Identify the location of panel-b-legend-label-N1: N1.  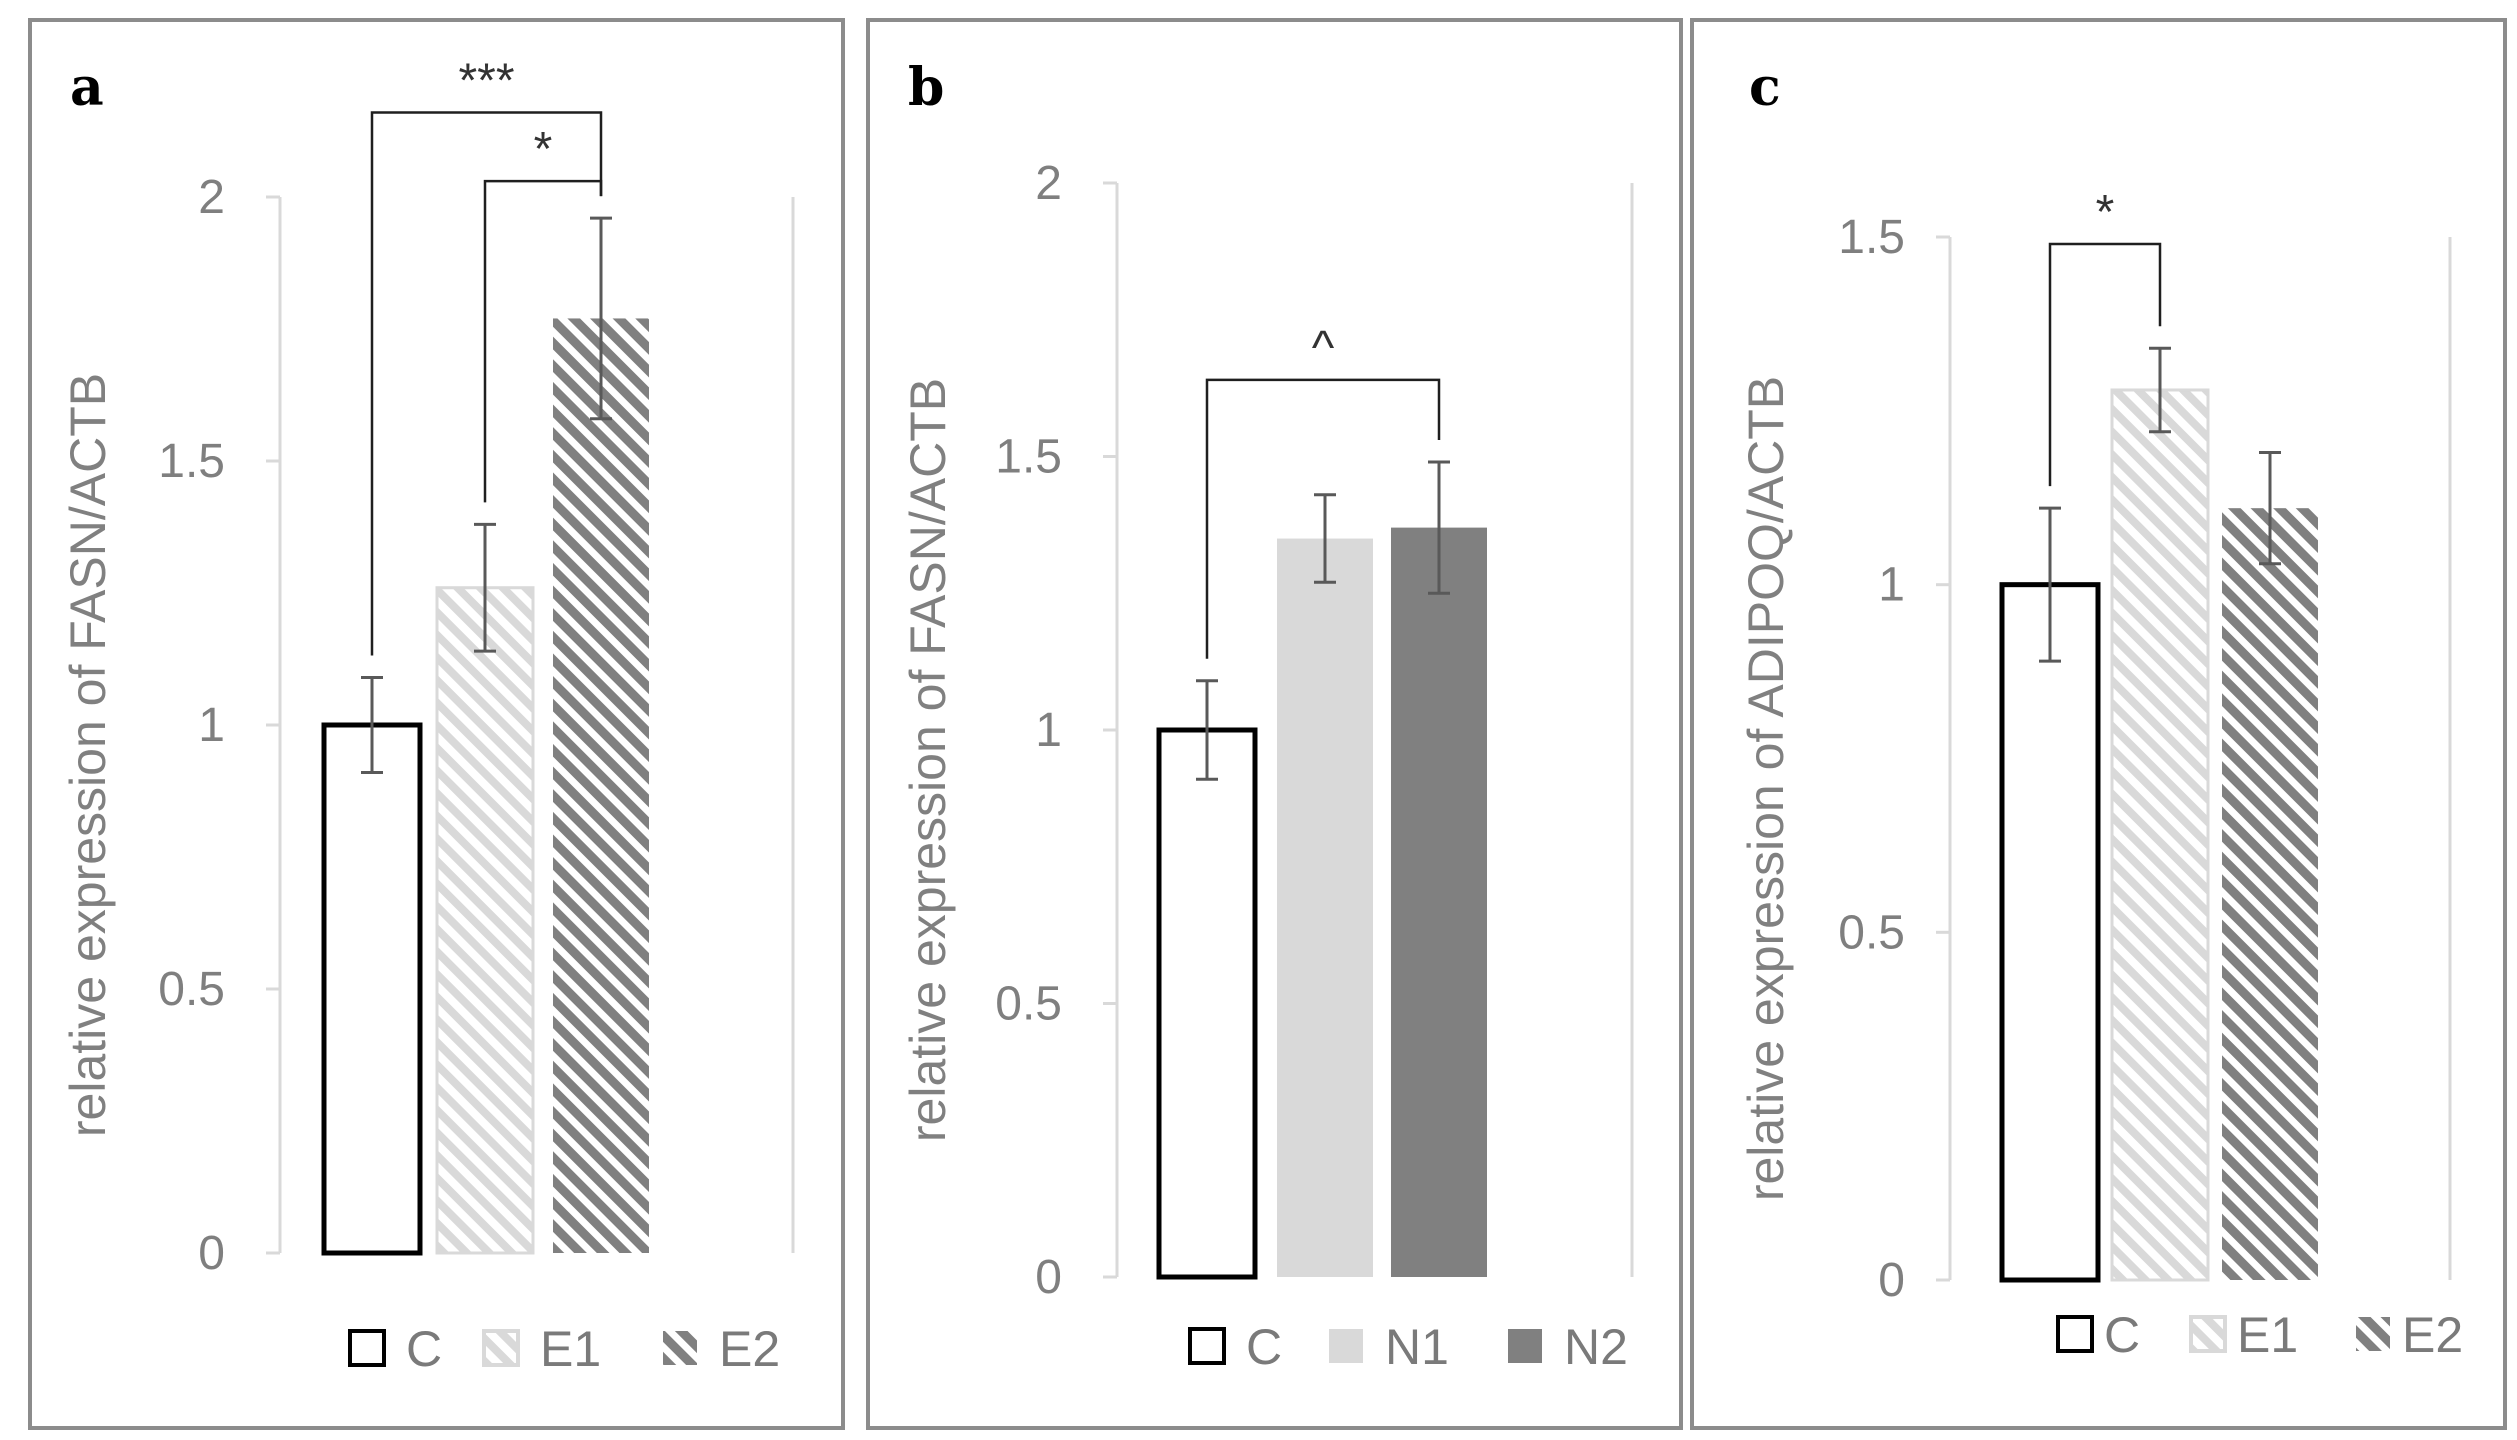
(1417, 1347).